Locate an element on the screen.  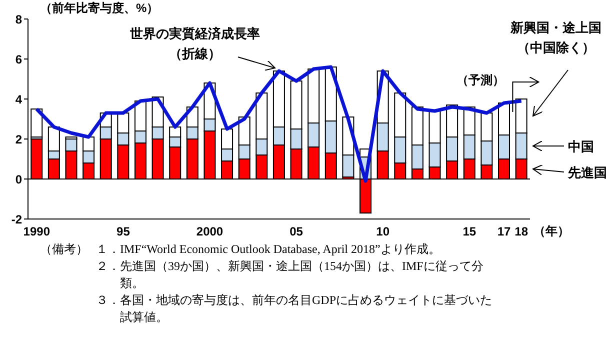
legend-label: 先進国 is located at coordinates (586, 172).